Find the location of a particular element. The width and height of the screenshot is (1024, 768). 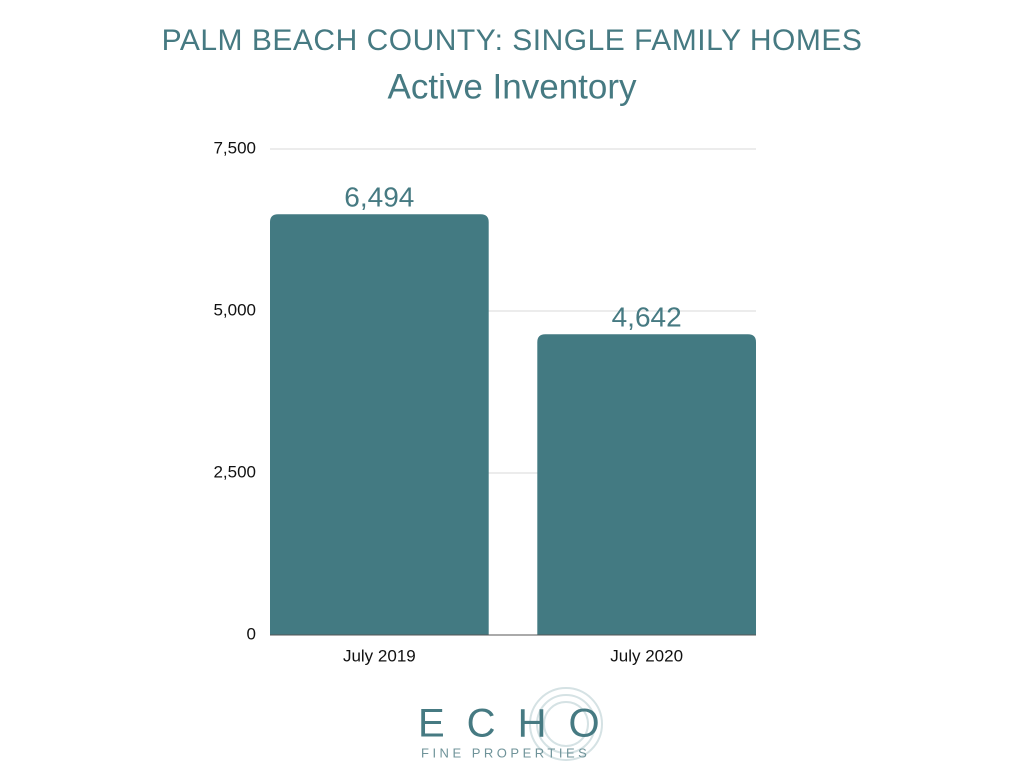

x-tick-label: July 2019 is located at coordinates (379, 655).